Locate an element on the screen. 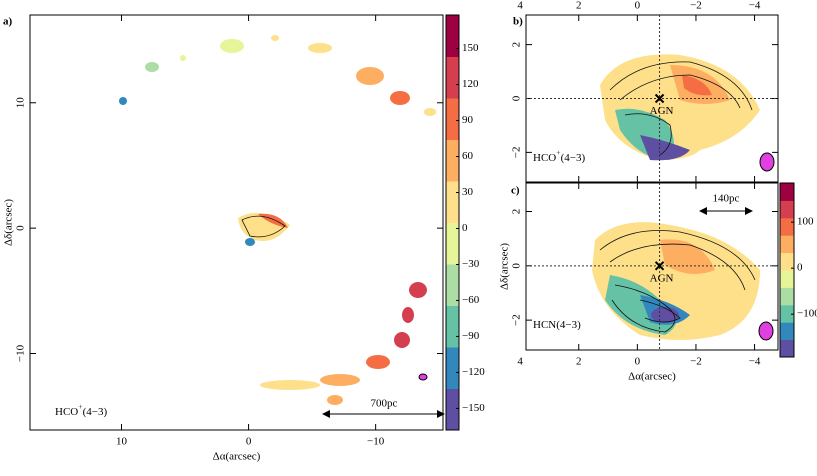 This screenshot has width=817, height=476. scale-bar-label: 700pc is located at coordinates (384, 404).